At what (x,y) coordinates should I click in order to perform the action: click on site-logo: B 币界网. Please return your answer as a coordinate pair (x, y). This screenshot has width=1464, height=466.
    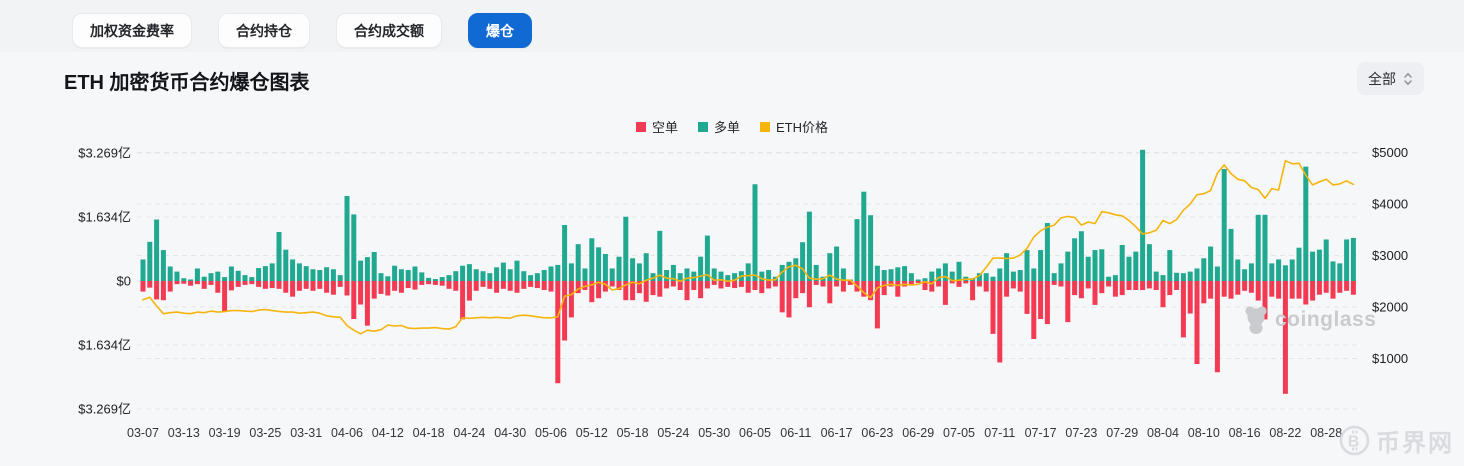
    Looking at the image, I should click on (1396, 440).